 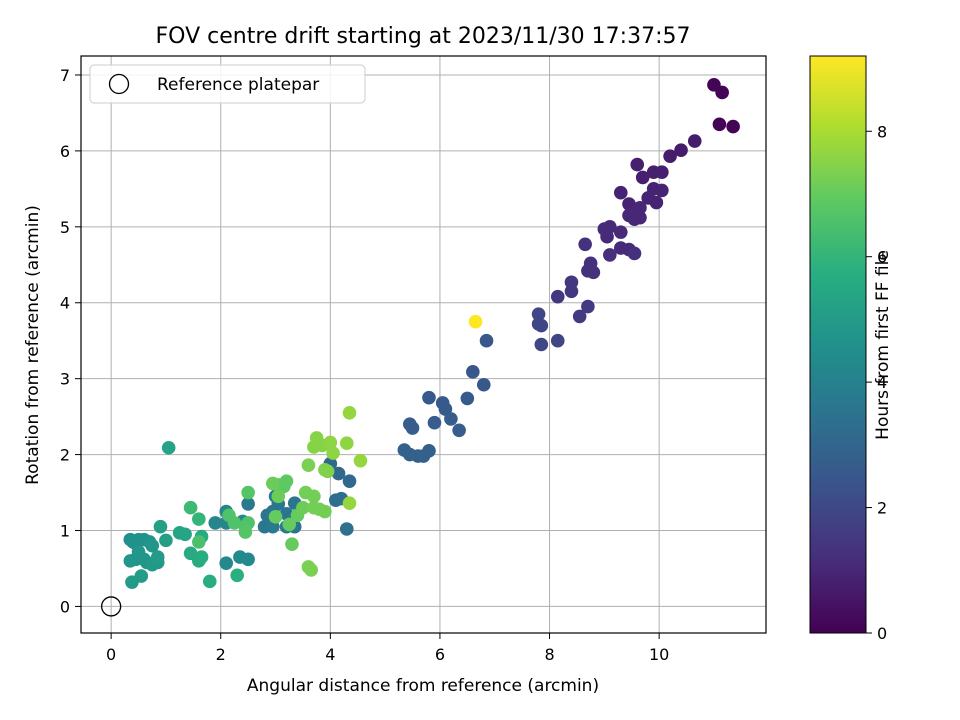 I want to click on y-tick-label: 6, so click(x=65, y=151).